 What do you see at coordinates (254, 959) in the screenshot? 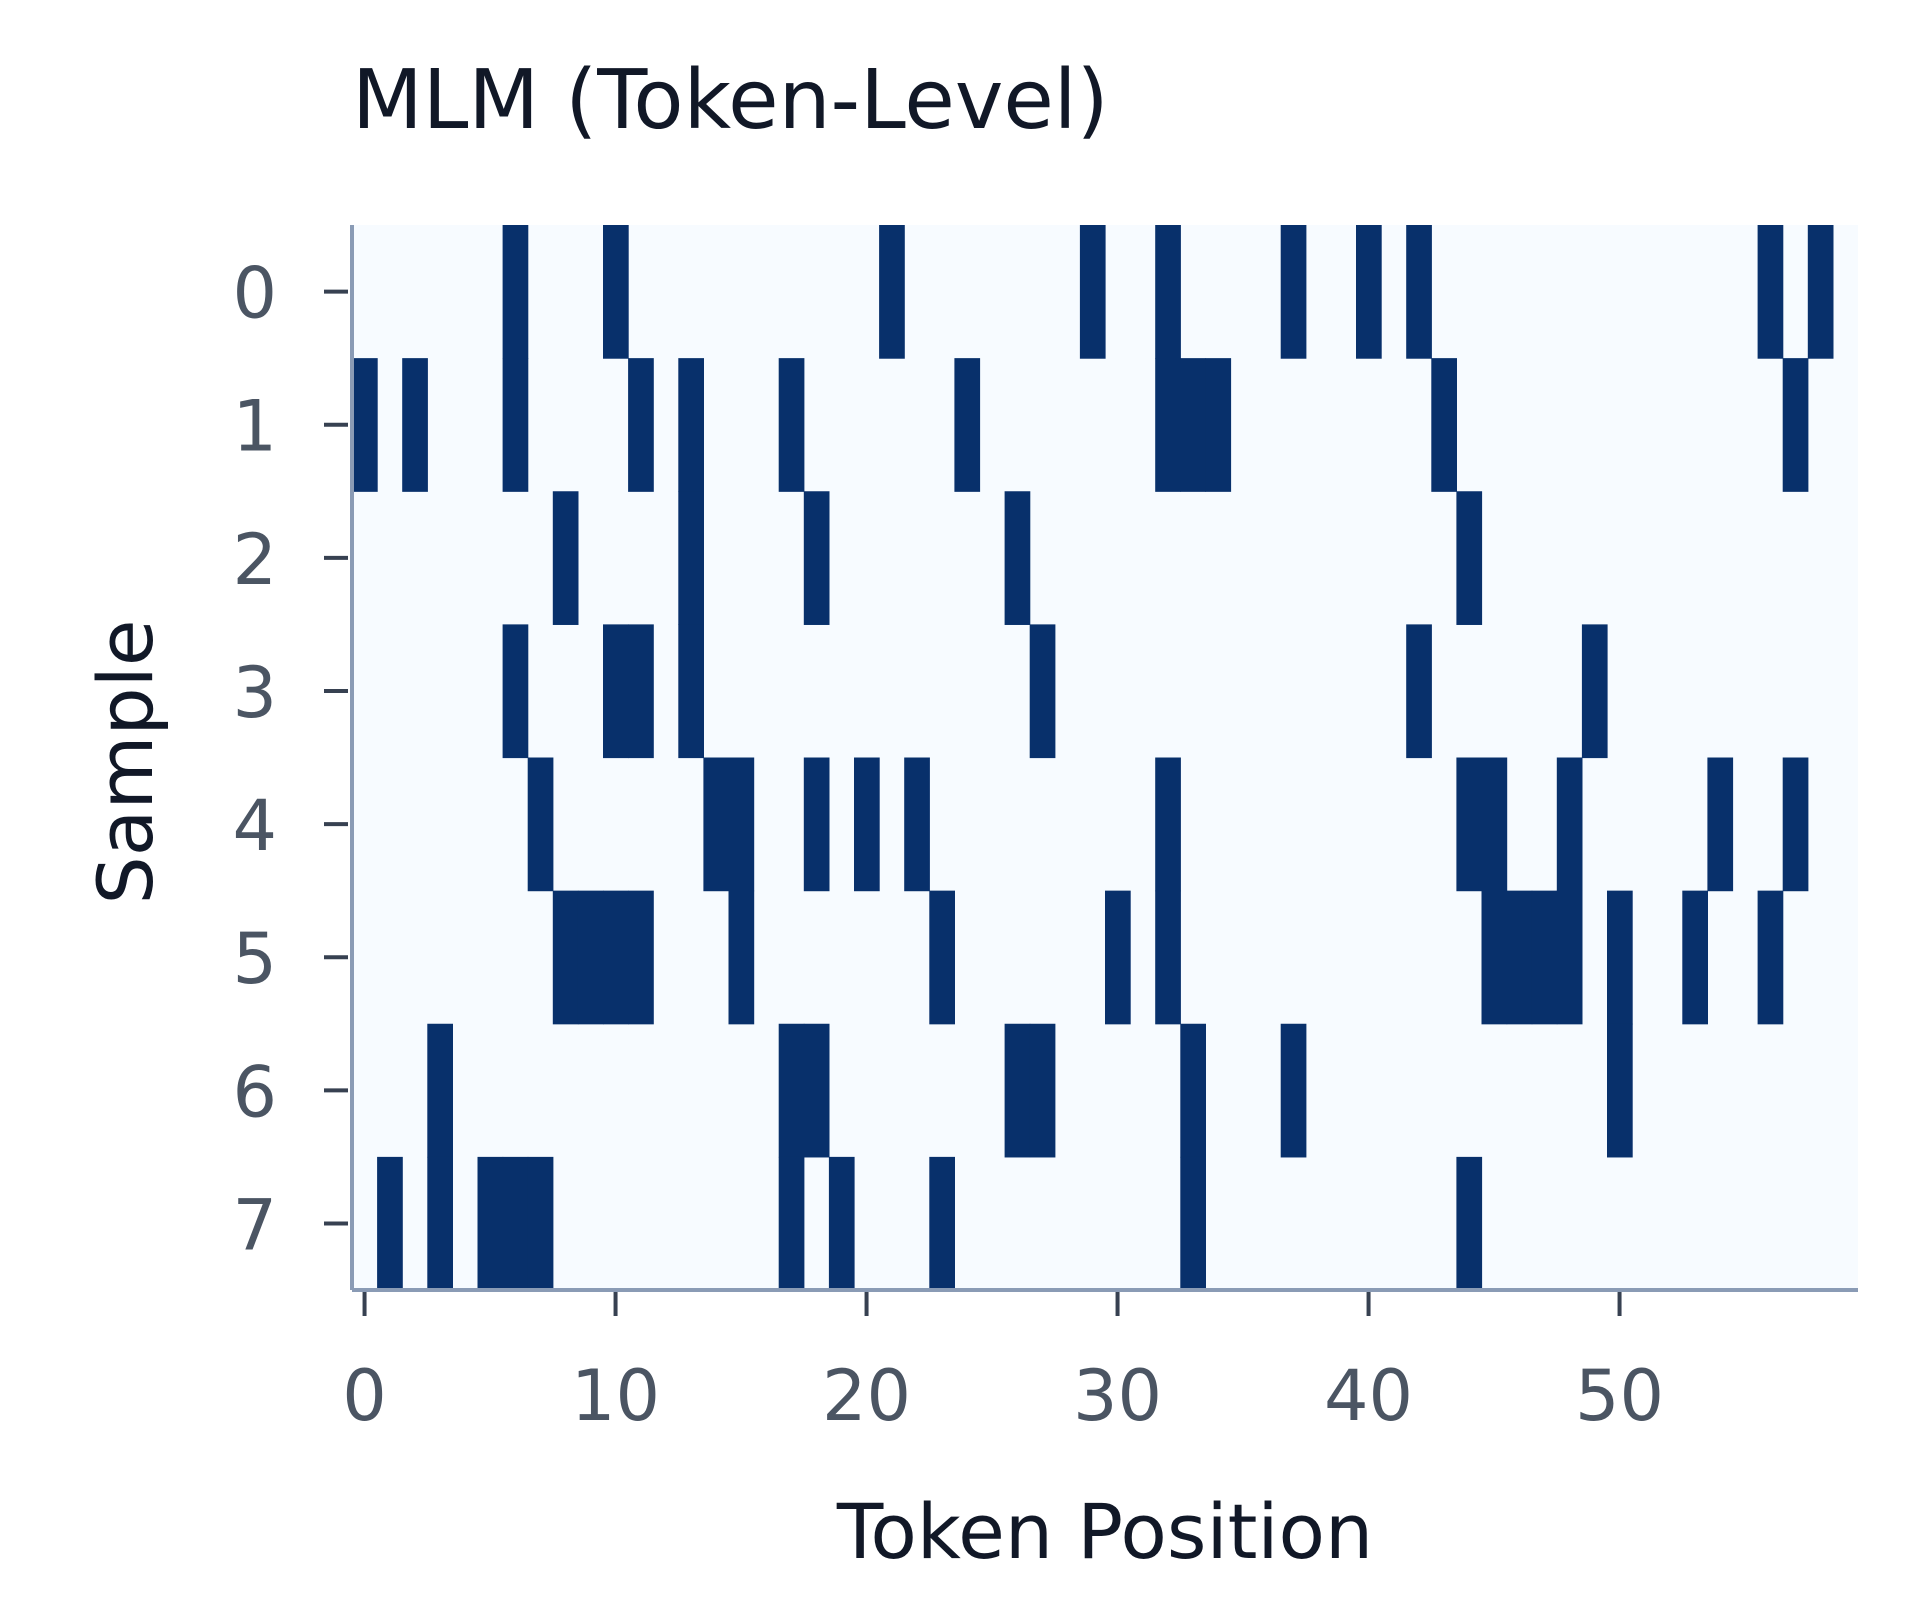
I see `y-tick-label: 5` at bounding box center [254, 959].